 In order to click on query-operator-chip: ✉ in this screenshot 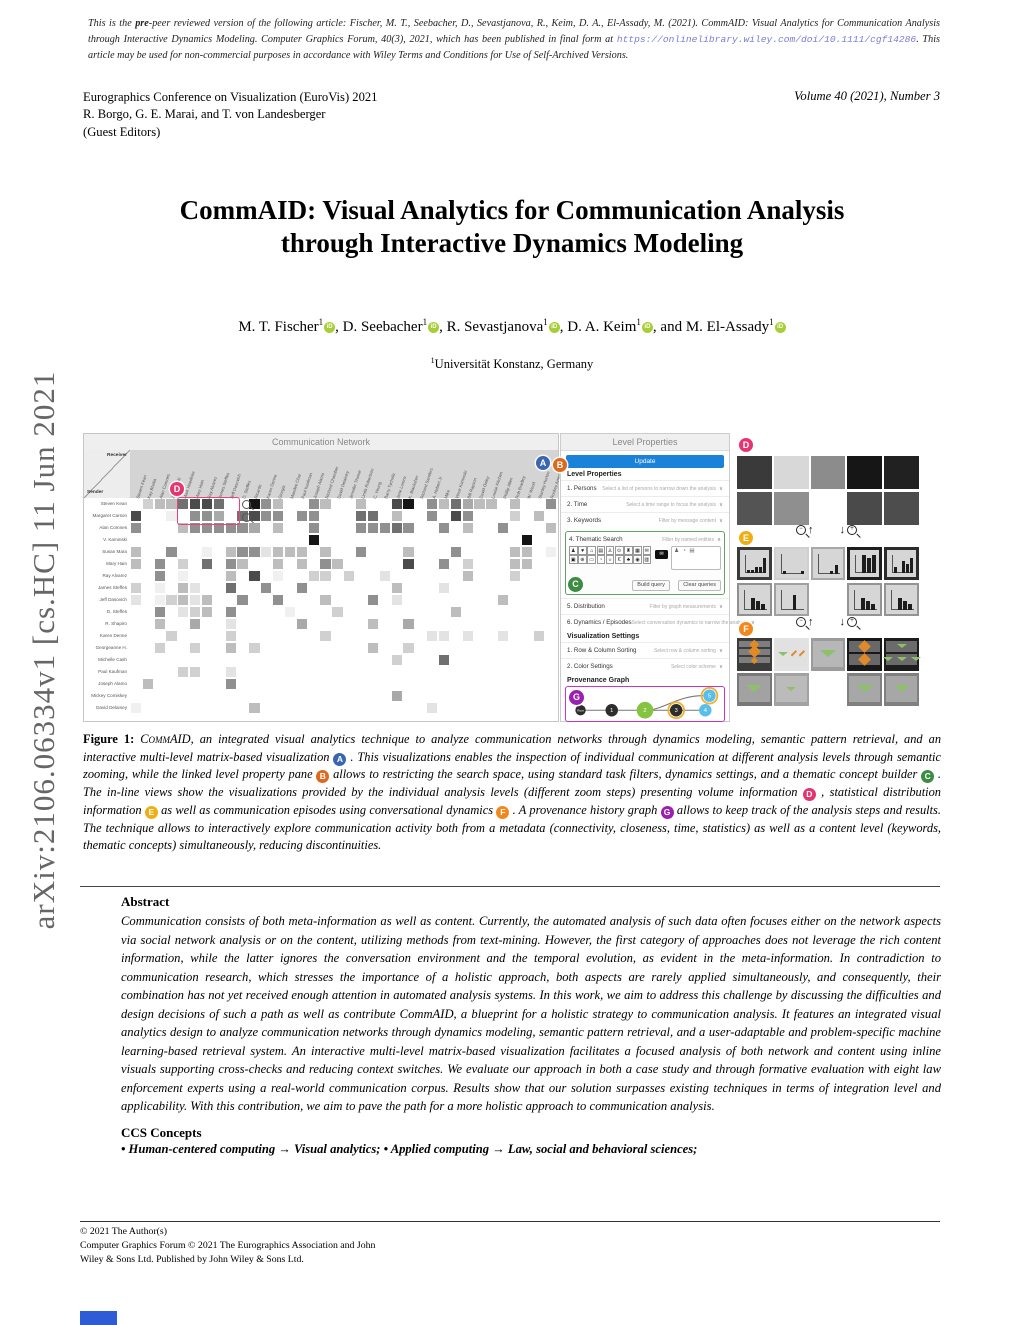, I will do `click(662, 554)`.